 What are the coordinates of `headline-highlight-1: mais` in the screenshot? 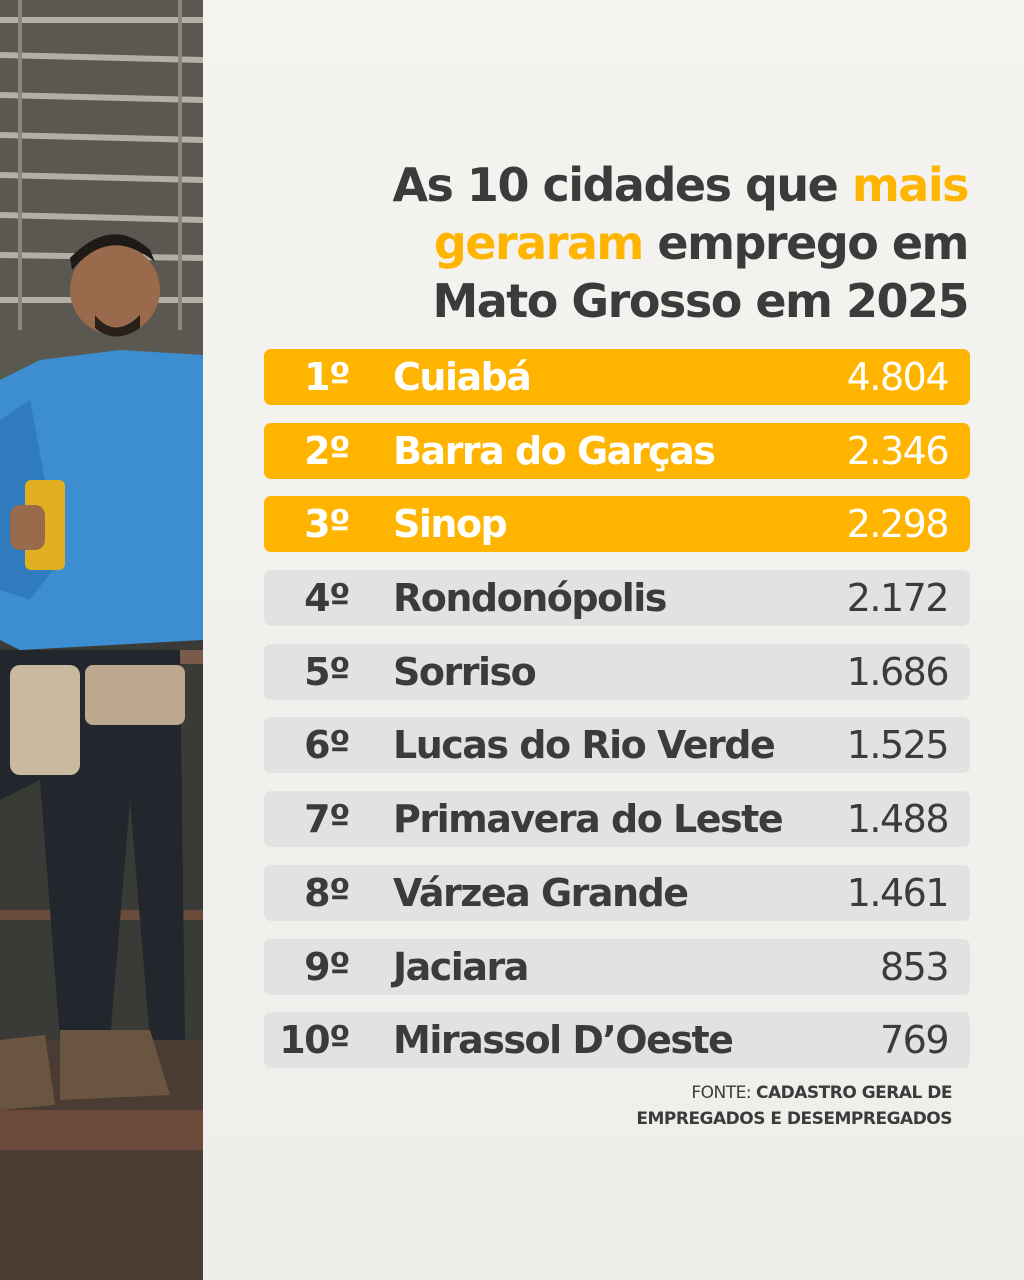 It's located at (910, 185).